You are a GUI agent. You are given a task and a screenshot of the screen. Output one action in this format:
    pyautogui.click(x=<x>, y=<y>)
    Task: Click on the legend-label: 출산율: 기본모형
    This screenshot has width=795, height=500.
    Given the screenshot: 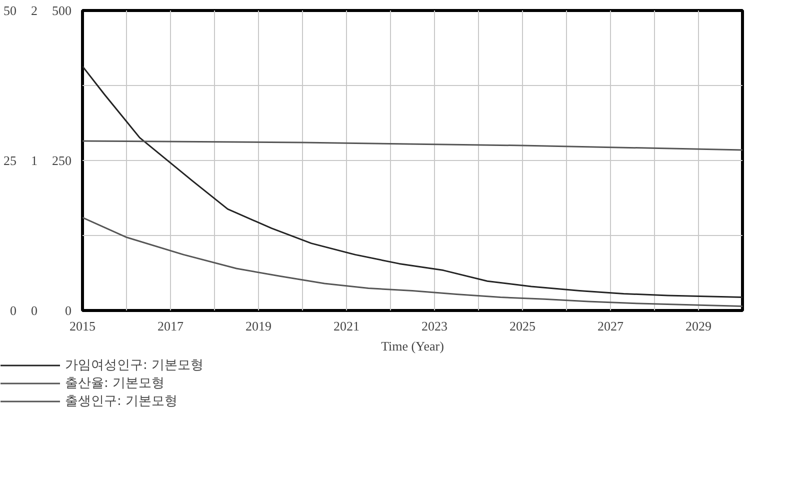 What is the action you would take?
    pyautogui.click(x=115, y=383)
    